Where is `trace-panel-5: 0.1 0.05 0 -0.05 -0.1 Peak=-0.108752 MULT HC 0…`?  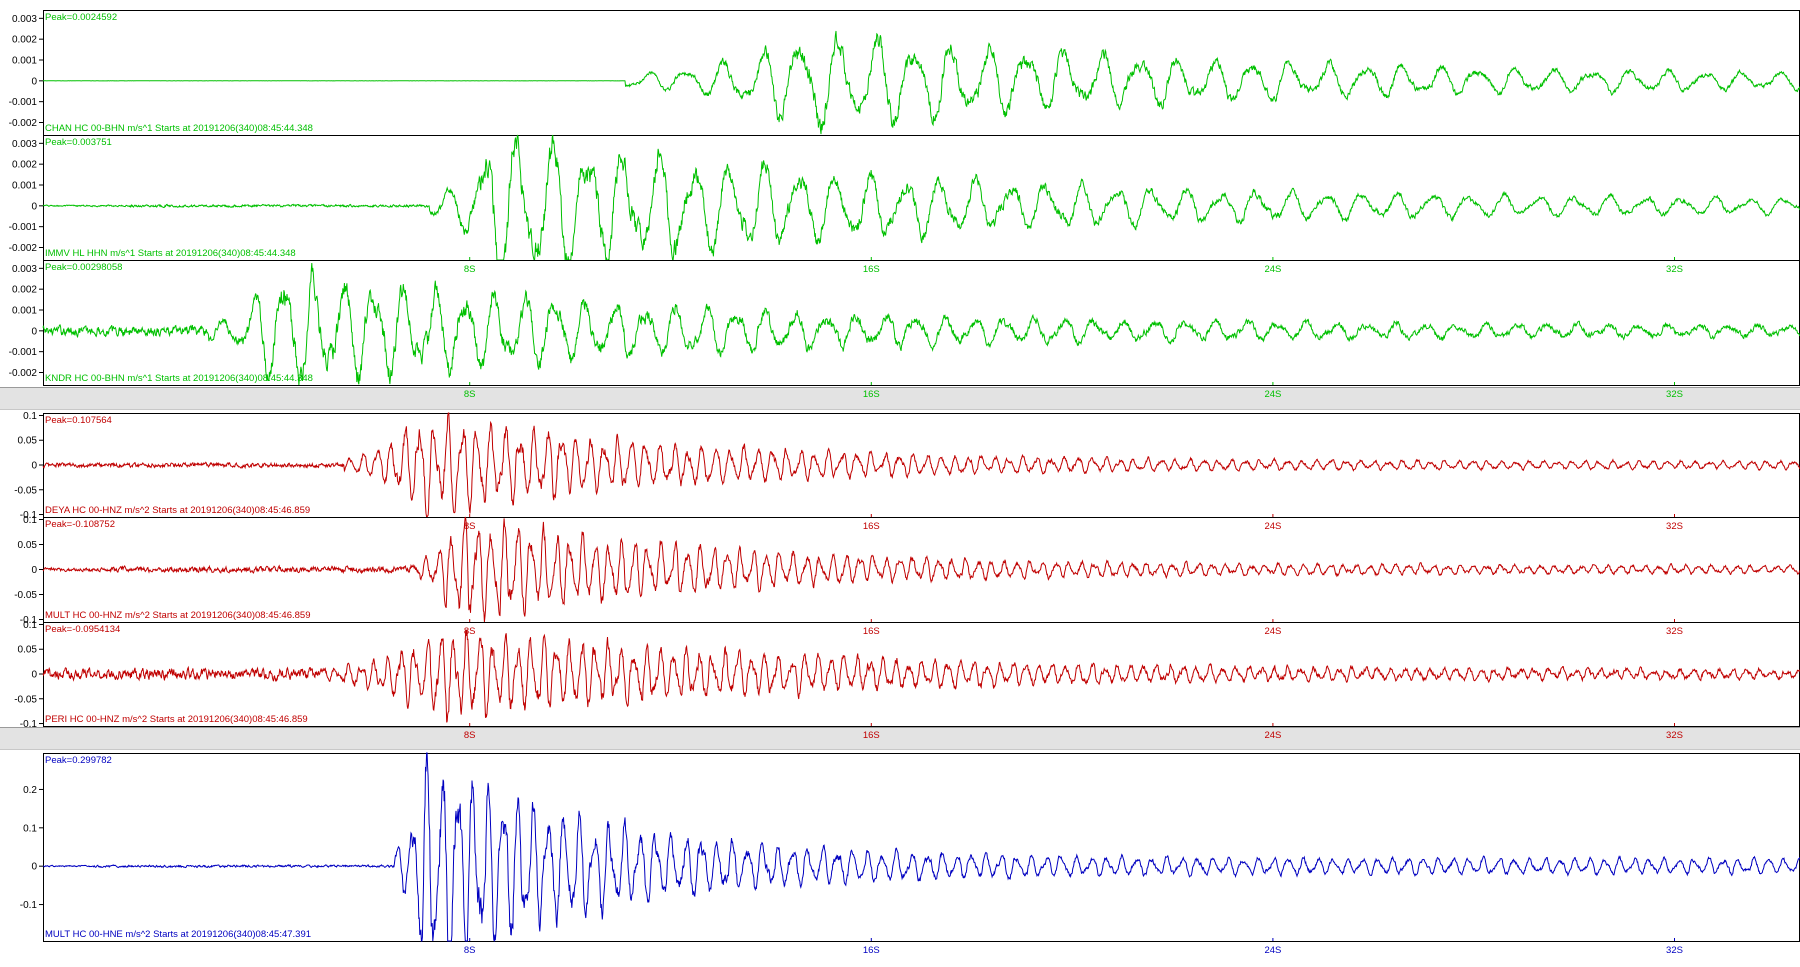
trace-panel-5: 0.1 0.05 0 -0.05 -0.1 Peak=-0.108752 MULT HC 0… is located at coordinates (907, 576).